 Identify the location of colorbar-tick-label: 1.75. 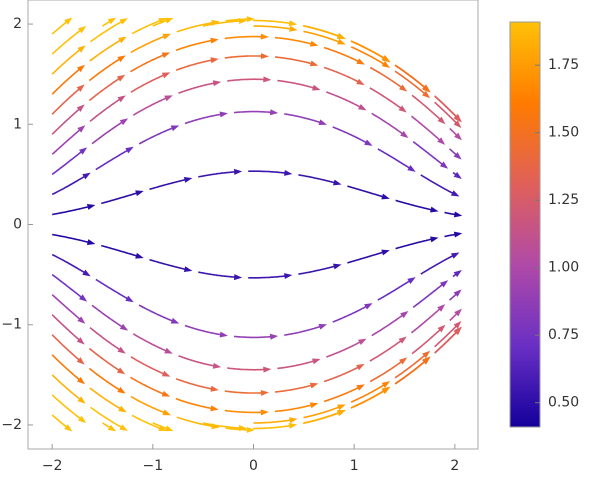
(563, 65).